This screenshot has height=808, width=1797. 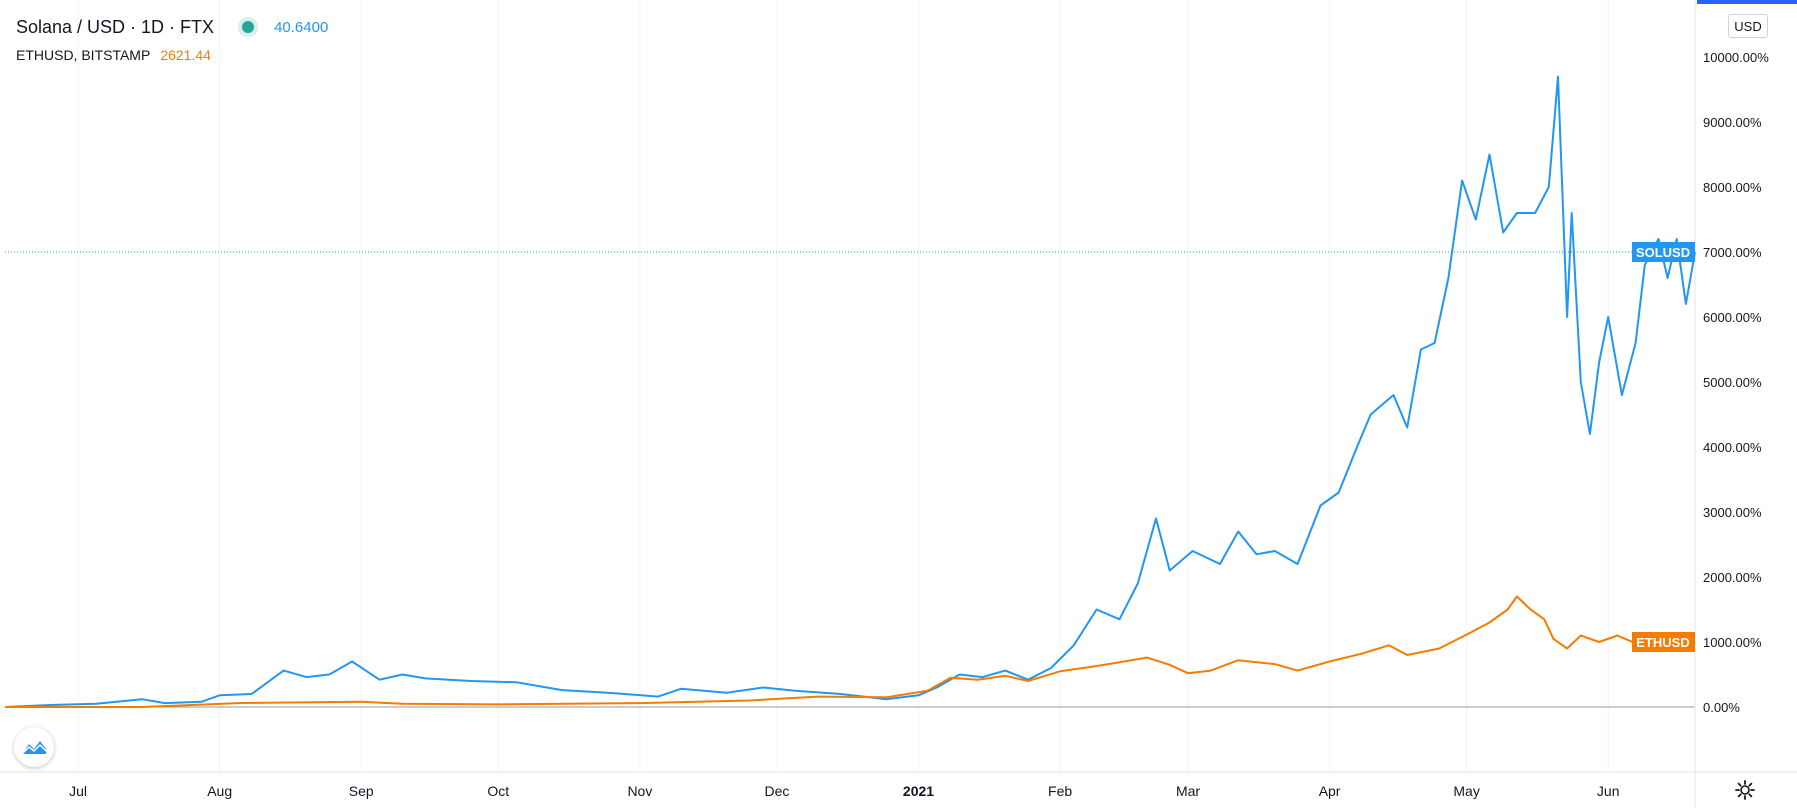 I want to click on gear-glyph, so click(x=1745, y=790).